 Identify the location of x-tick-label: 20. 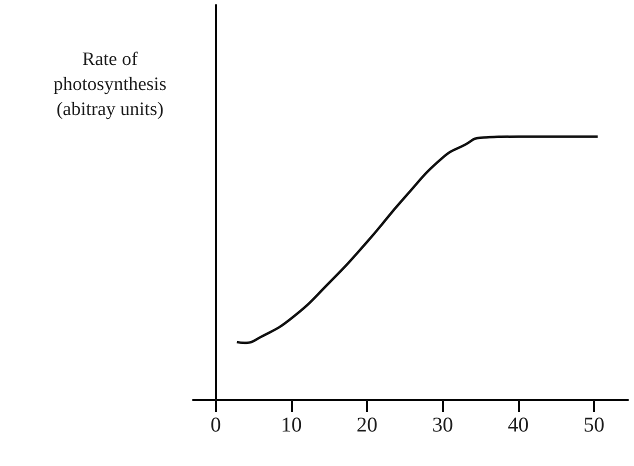
(367, 424).